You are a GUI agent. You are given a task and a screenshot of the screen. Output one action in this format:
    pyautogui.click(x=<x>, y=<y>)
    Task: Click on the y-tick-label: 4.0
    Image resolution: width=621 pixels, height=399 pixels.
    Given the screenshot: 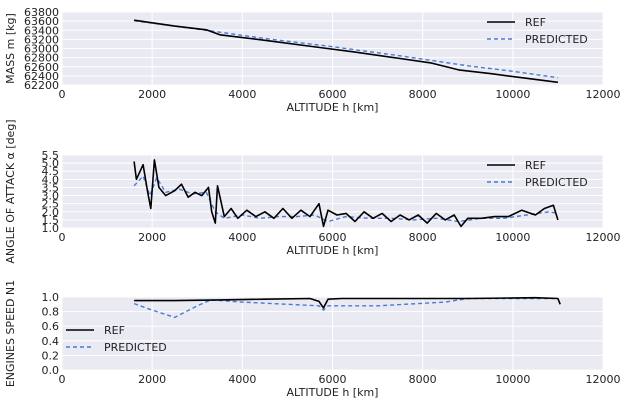 What is the action you would take?
    pyautogui.click(x=51, y=179)
    